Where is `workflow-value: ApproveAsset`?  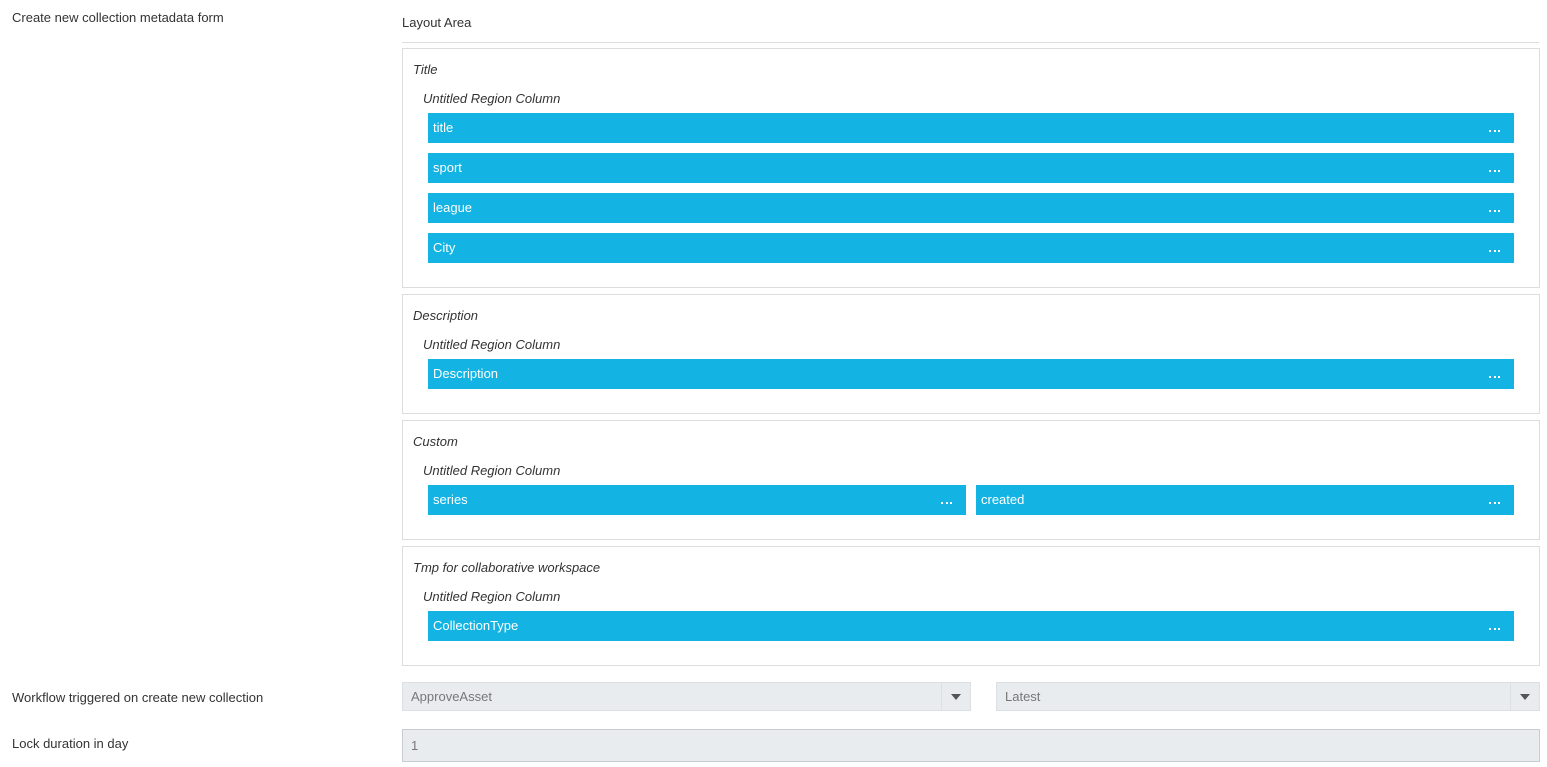
workflow-value: ApproveAsset is located at coordinates (451, 696).